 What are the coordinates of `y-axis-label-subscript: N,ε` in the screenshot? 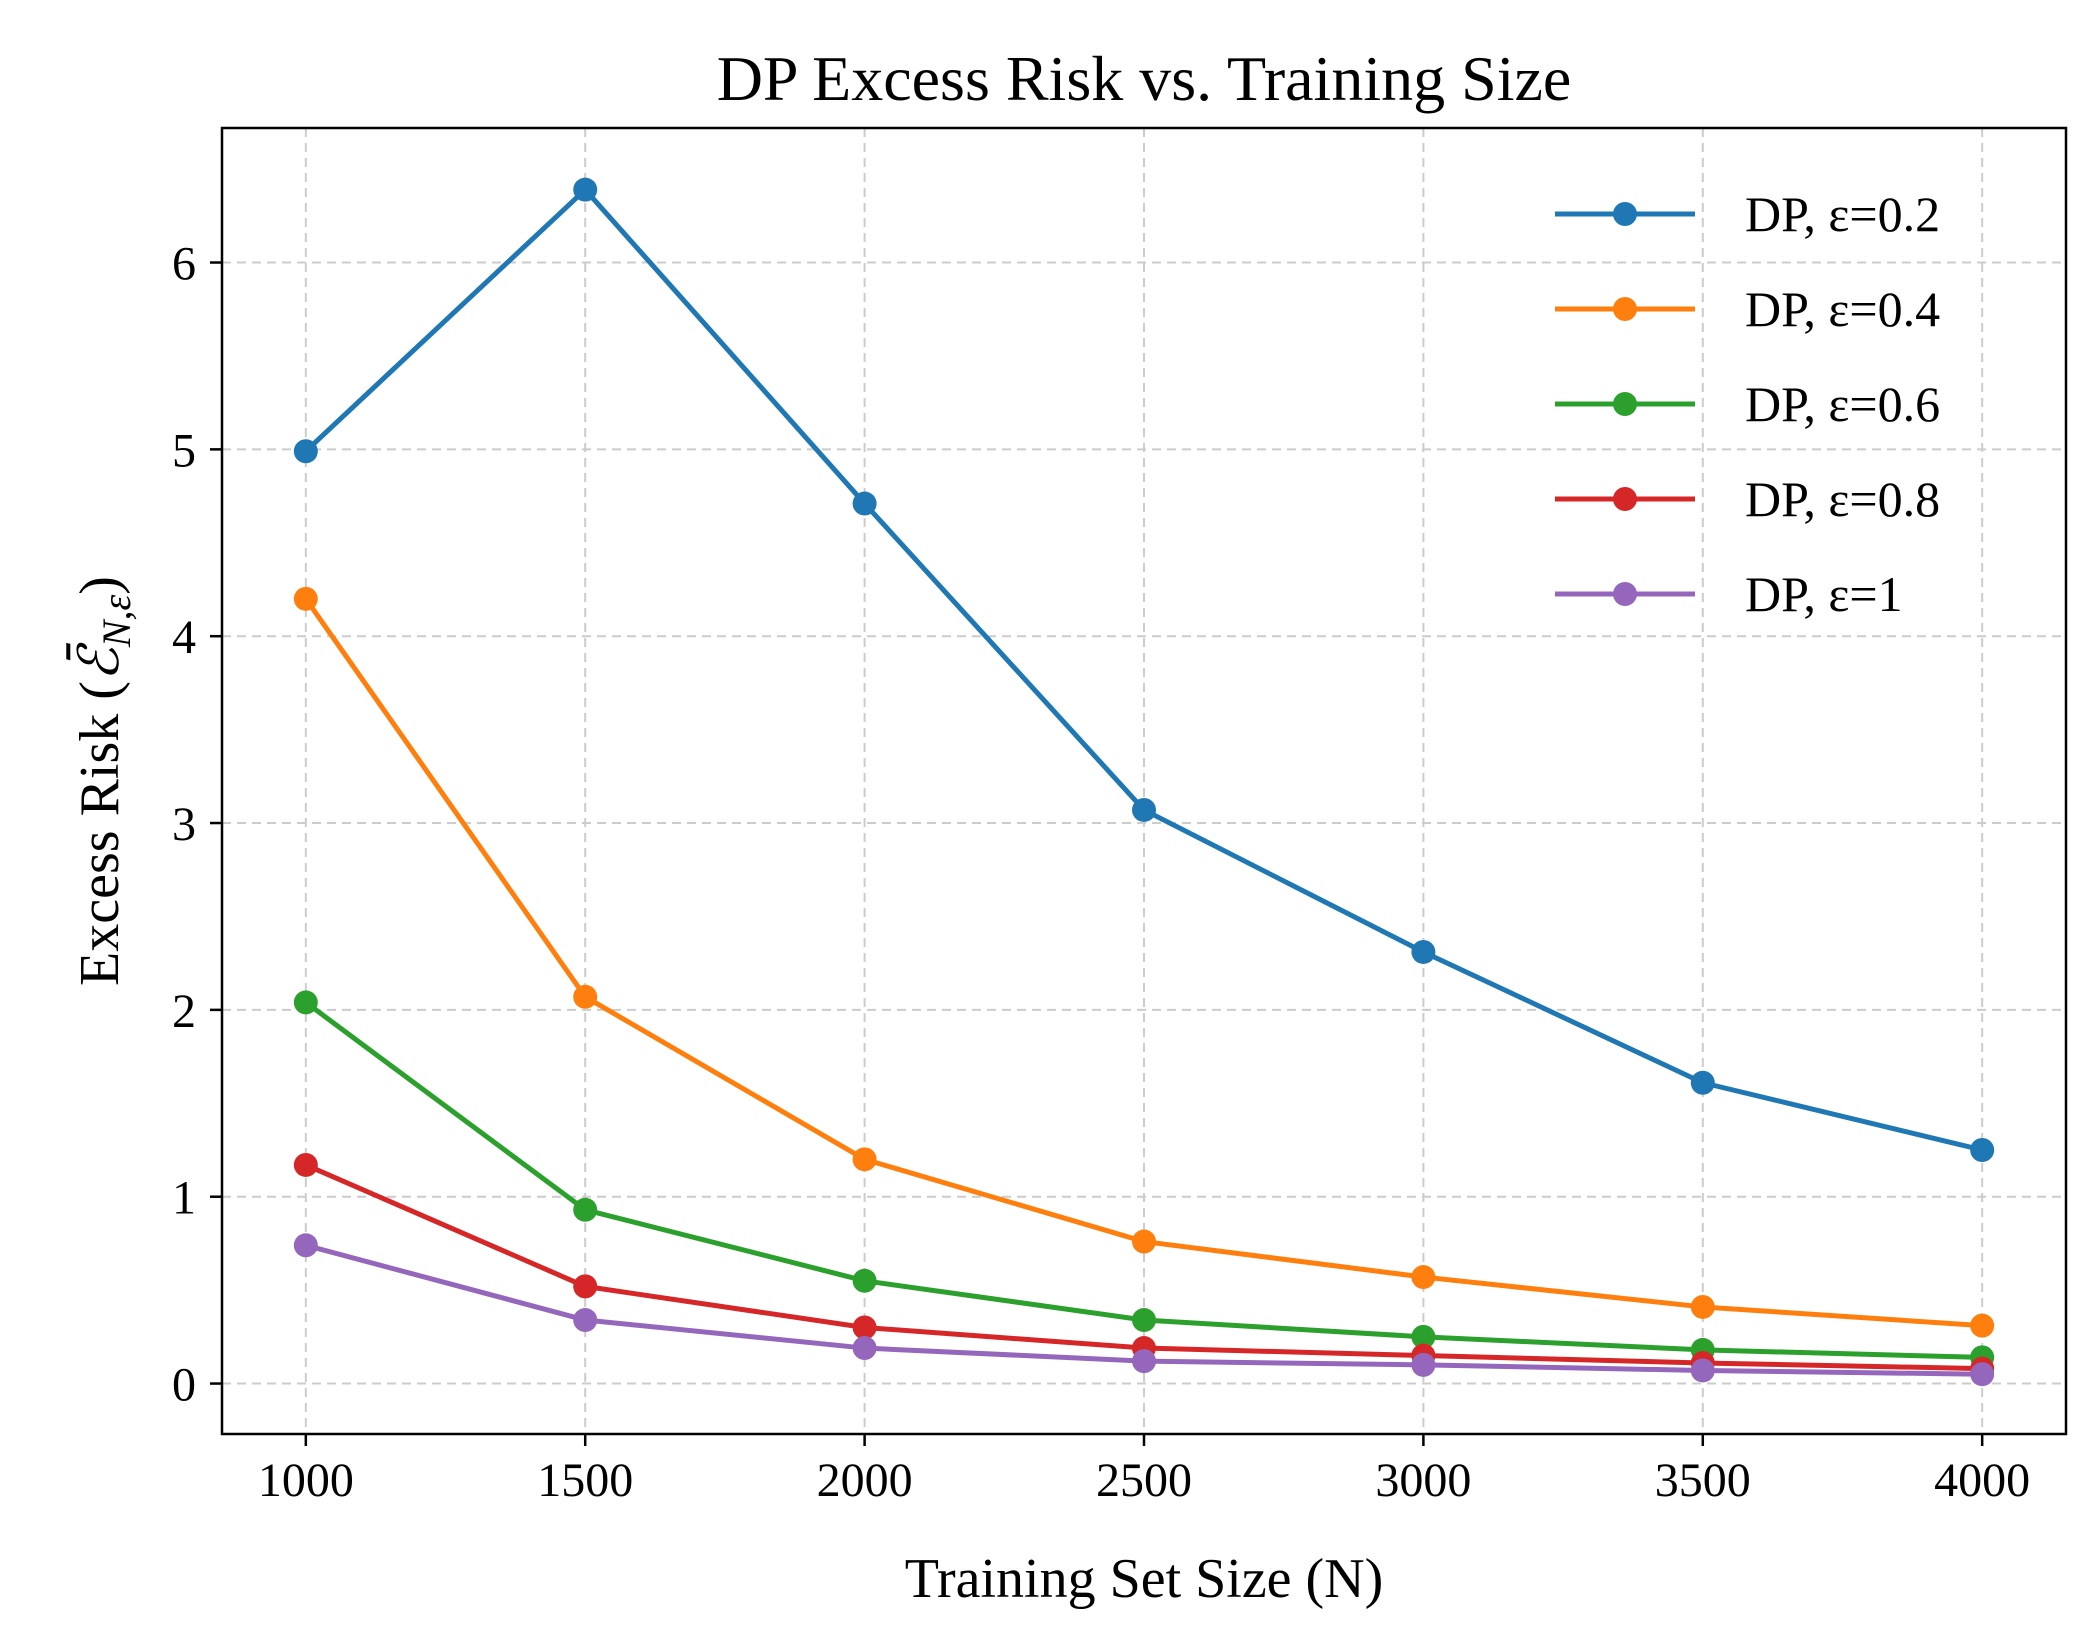 It's located at (116, 621).